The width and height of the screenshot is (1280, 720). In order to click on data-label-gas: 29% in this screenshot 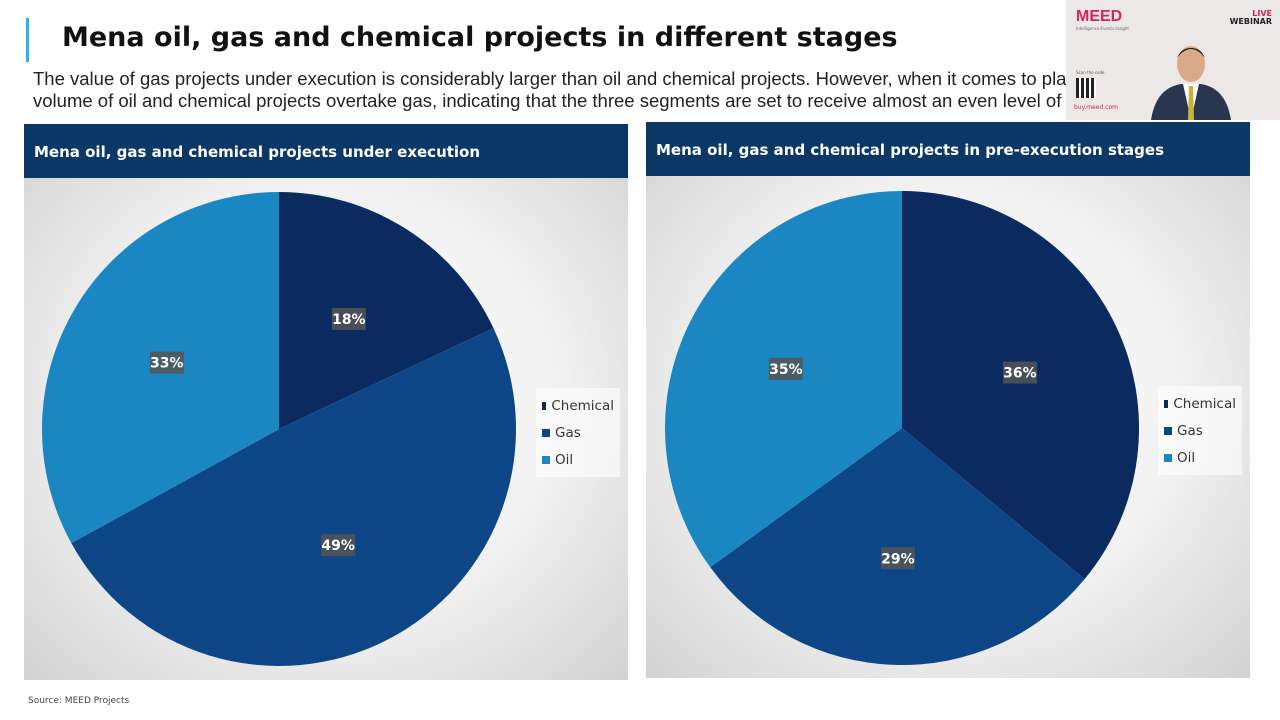, I will do `click(897, 558)`.